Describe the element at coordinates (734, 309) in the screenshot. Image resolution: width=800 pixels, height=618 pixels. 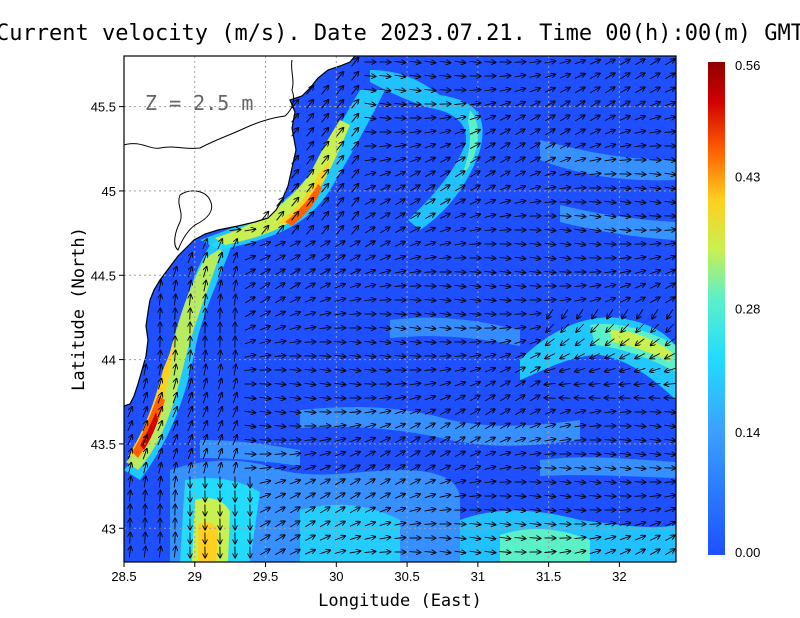
I see `colorbar: 0.56 0.43 0.28 0.14 0.00` at that location.